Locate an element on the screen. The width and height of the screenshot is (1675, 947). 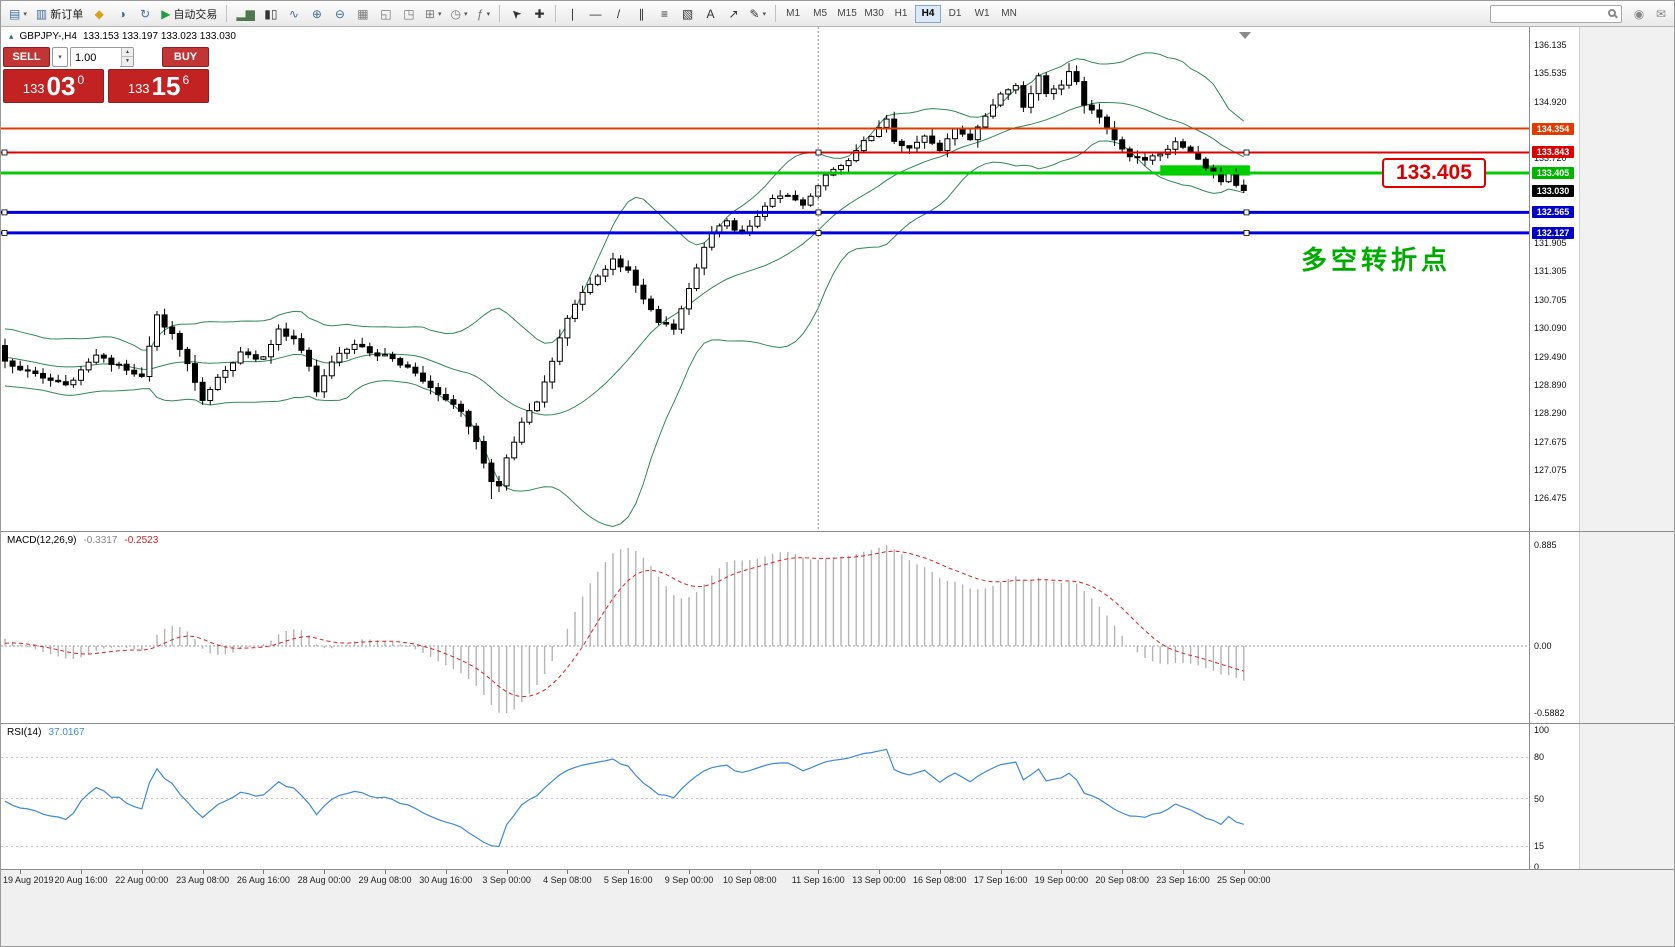
cascade-windows-button: ◱ is located at coordinates (386, 14).